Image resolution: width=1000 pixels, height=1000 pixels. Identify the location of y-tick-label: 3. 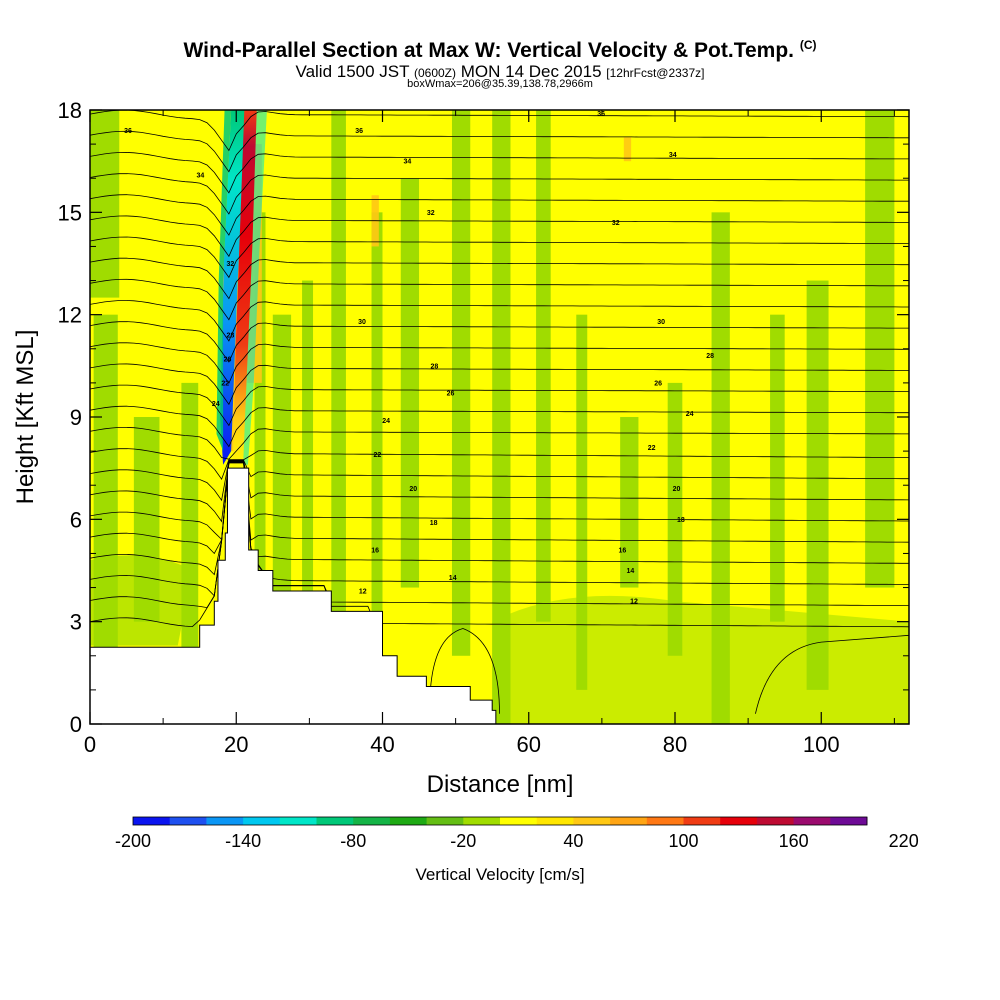
(76, 622).